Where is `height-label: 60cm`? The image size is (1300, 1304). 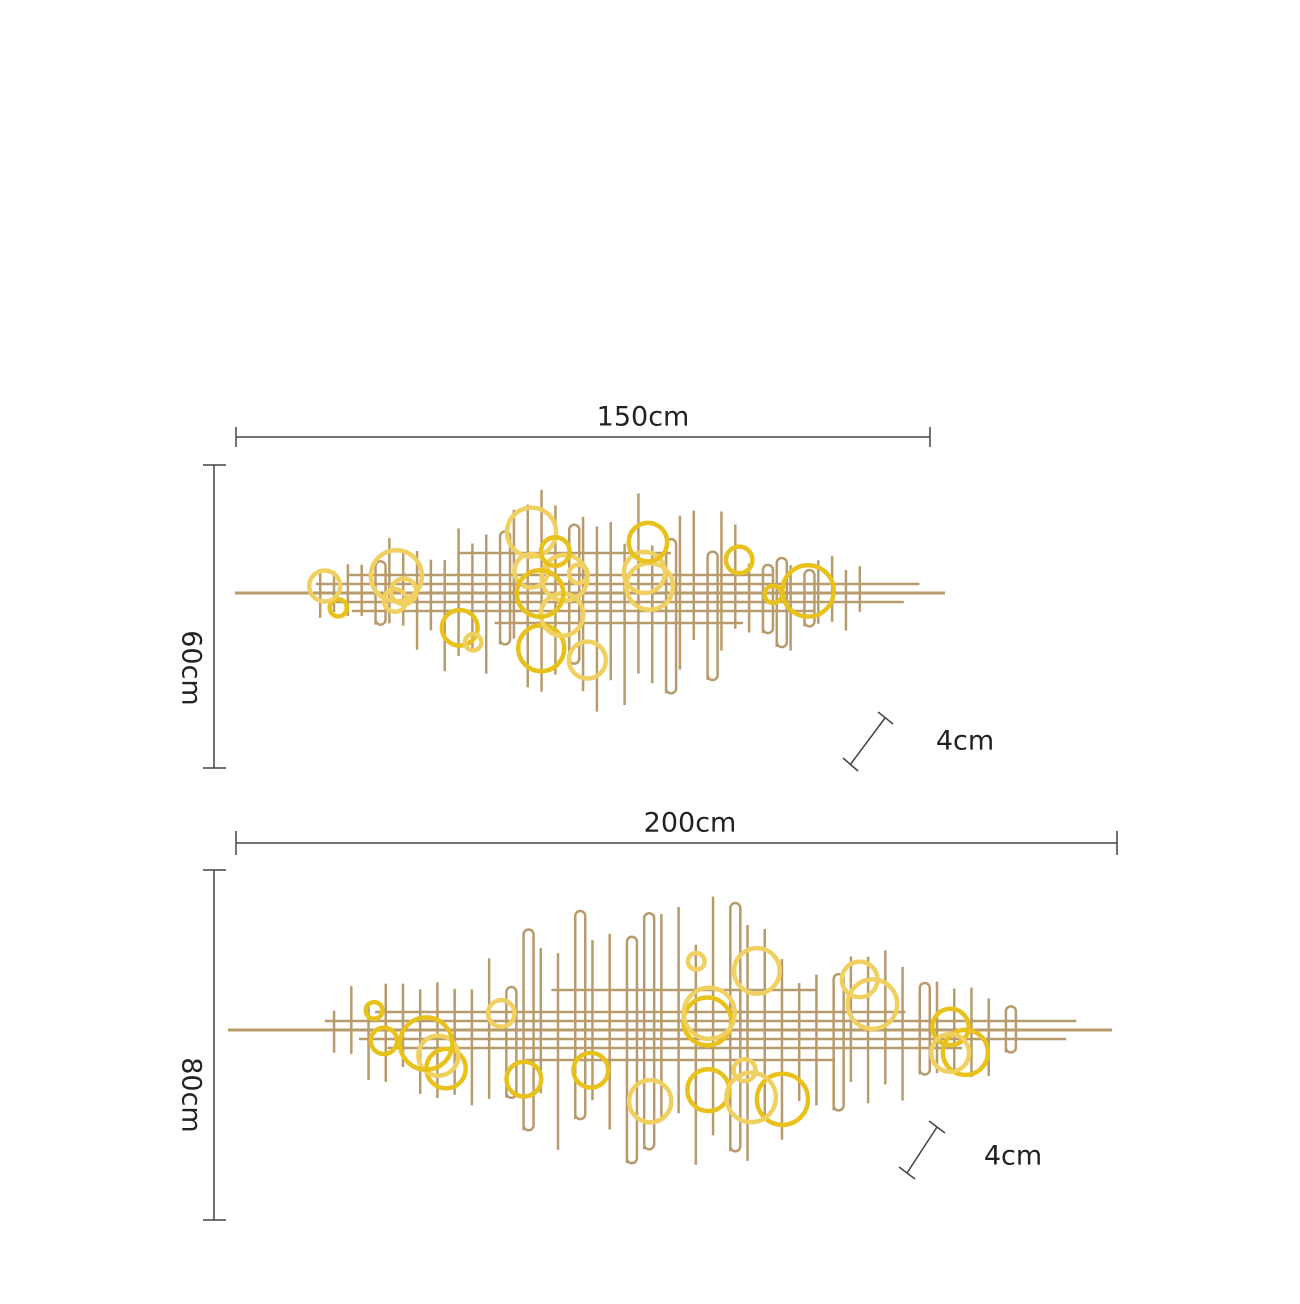 height-label: 60cm is located at coordinates (191, 668).